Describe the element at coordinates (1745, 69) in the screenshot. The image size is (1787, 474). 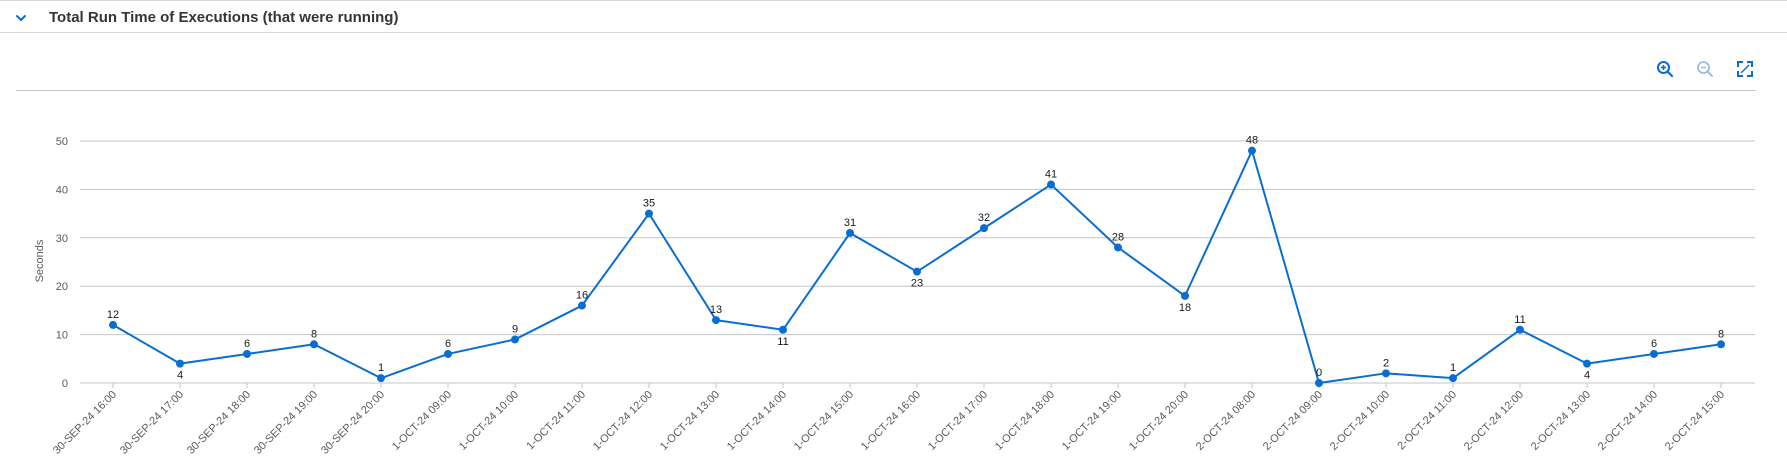
I see `fullscreen-icon` at that location.